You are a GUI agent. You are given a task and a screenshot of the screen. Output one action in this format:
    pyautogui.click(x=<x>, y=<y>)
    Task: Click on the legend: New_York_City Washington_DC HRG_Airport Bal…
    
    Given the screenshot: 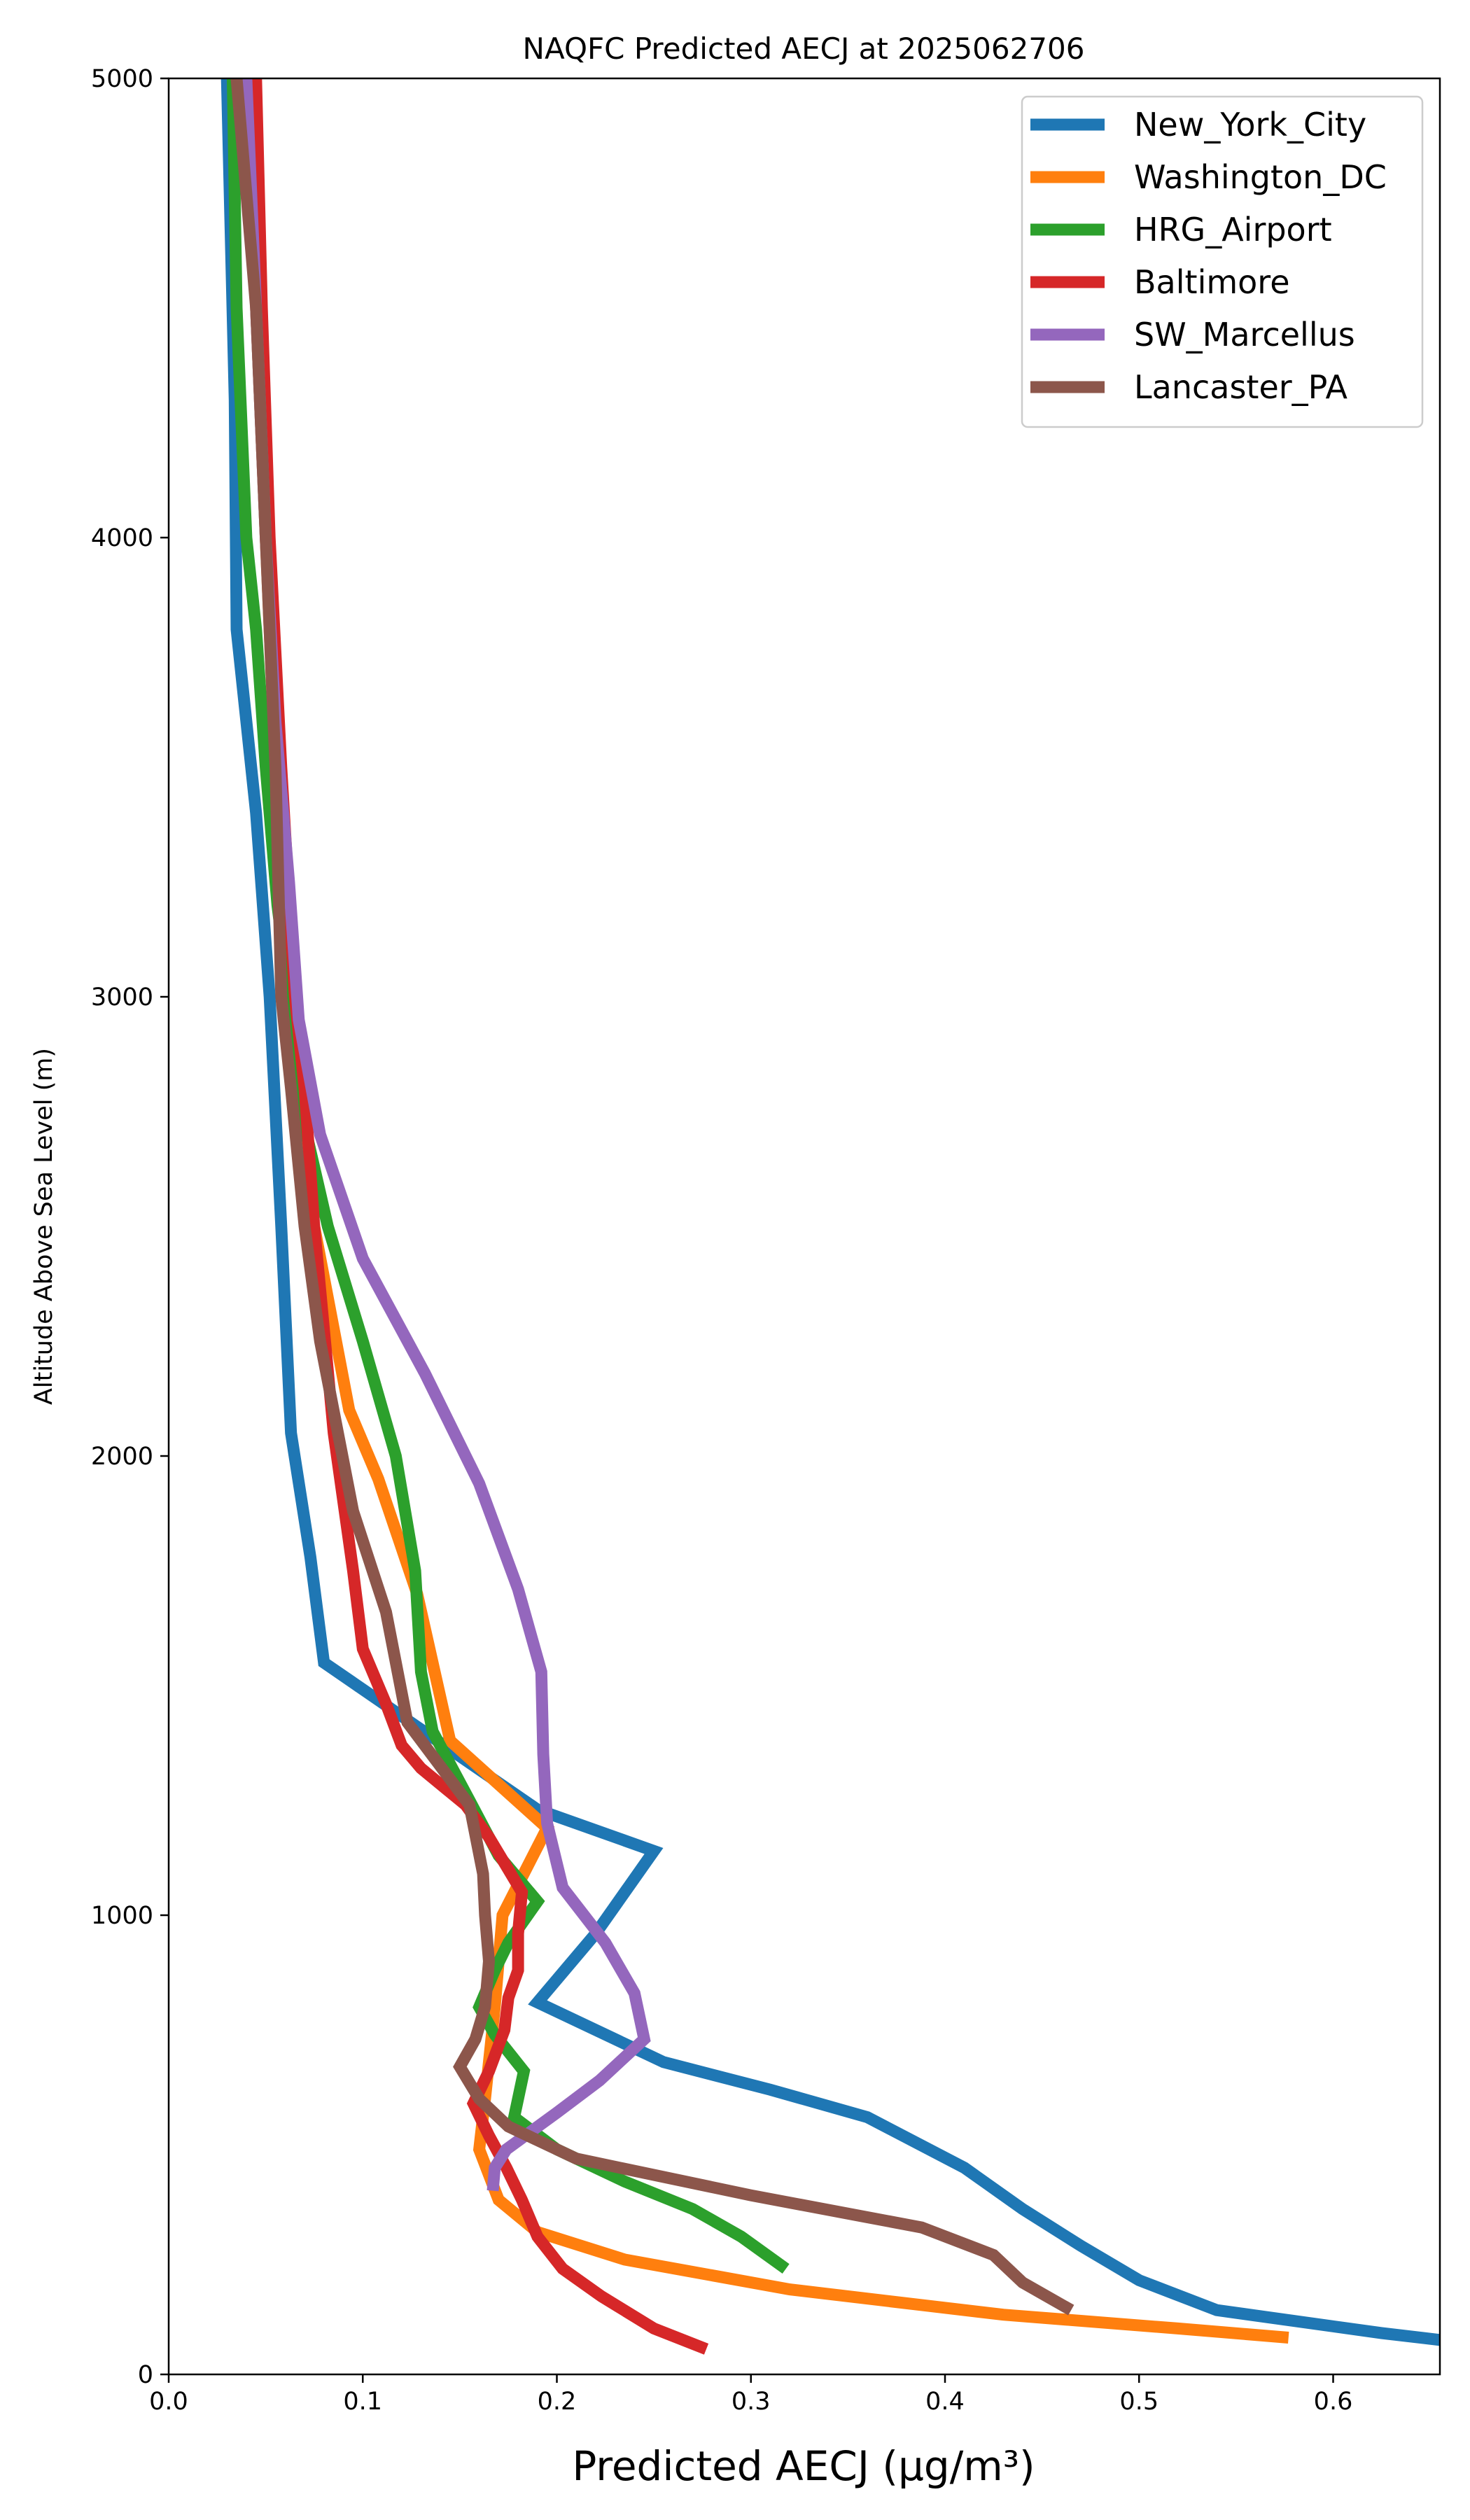 What is the action you would take?
    pyautogui.click(x=1222, y=261)
    